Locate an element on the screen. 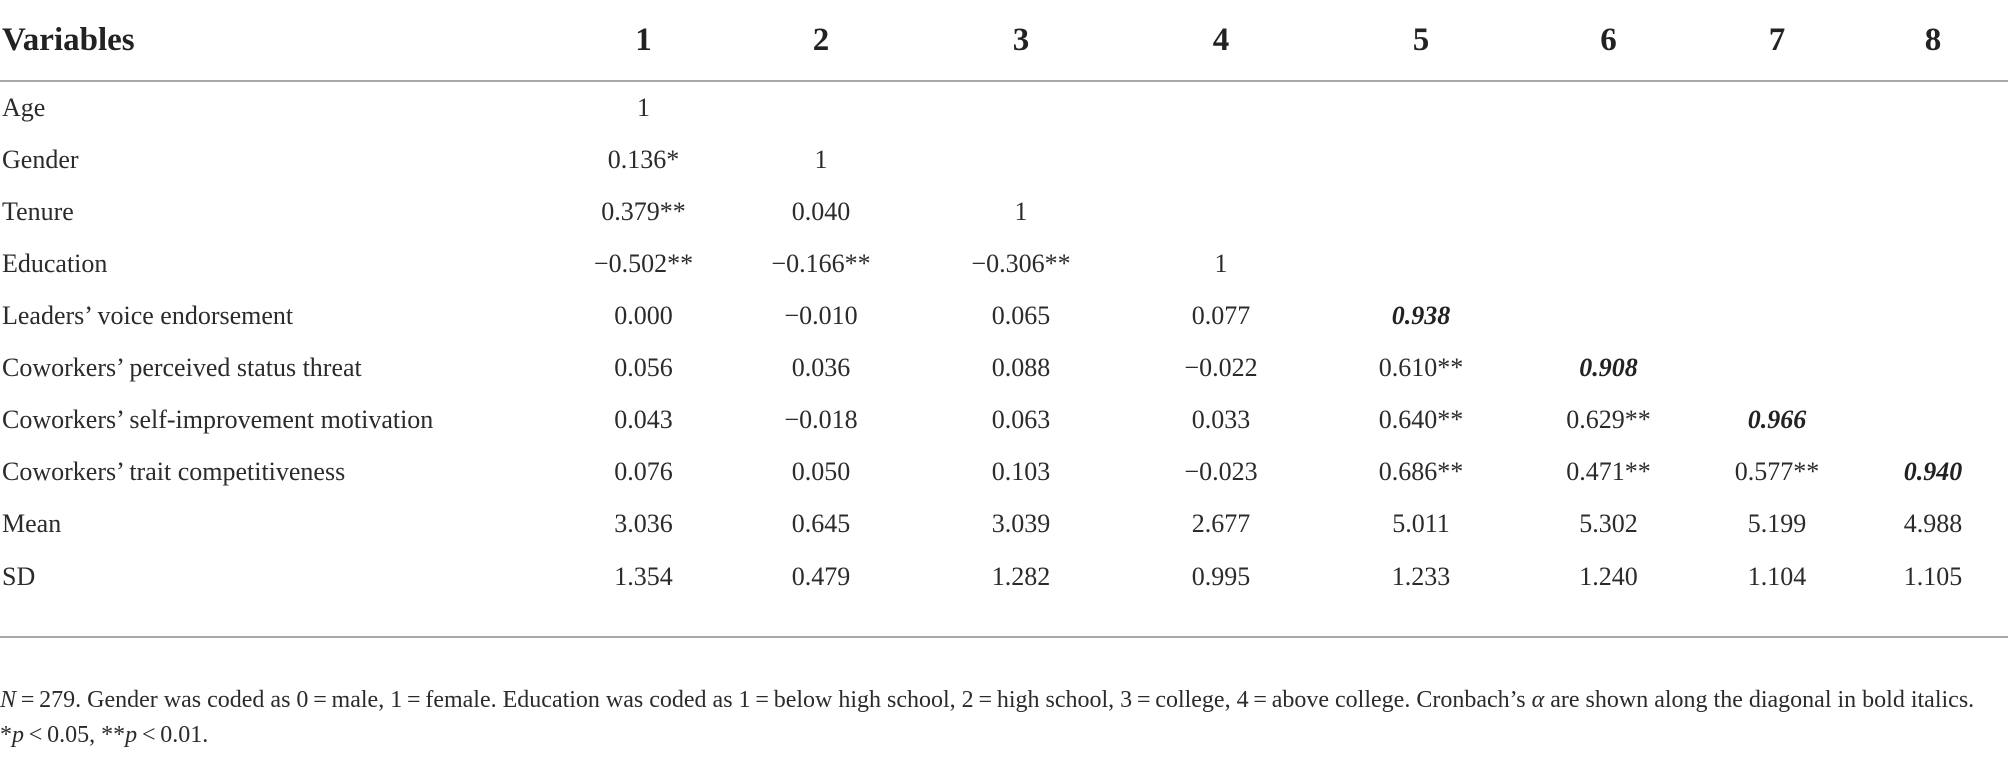 The width and height of the screenshot is (2008, 763). table-cell: 0.063 is located at coordinates (1021, 419).